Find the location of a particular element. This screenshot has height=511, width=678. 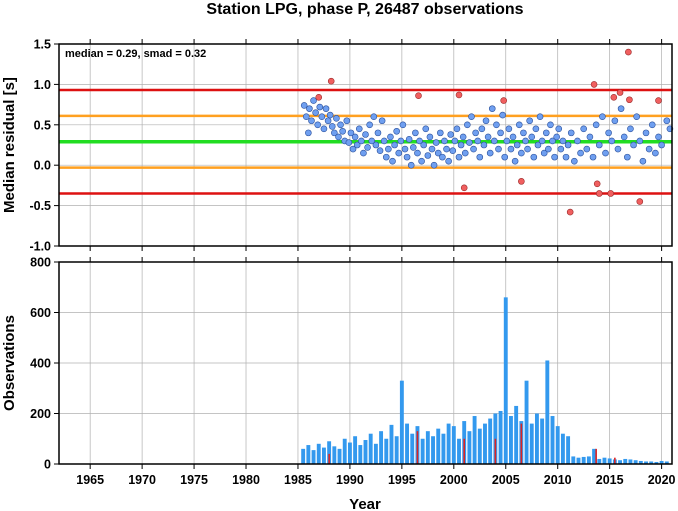

observations-y-ticks: 800 600 400 200 0 is located at coordinates (44, 364).